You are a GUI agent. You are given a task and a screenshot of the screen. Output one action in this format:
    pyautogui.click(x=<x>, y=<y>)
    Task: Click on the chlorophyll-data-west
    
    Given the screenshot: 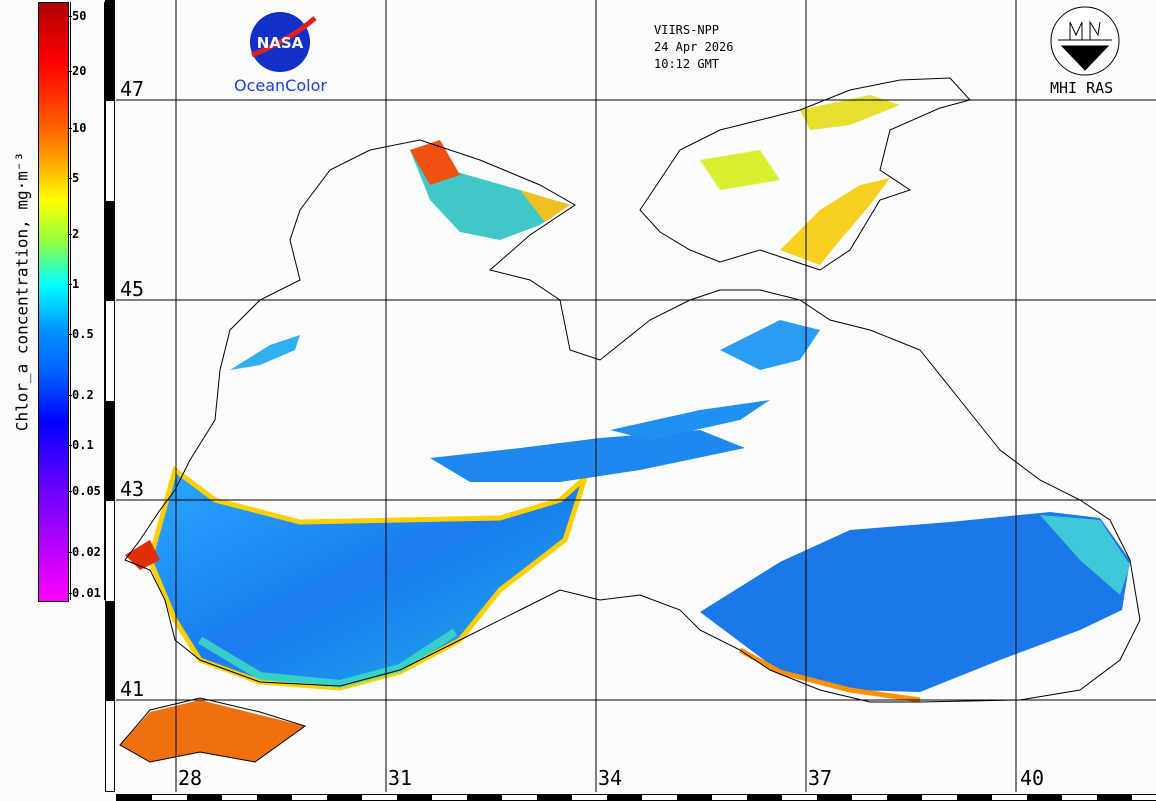 What is the action you would take?
    pyautogui.click(x=358, y=578)
    